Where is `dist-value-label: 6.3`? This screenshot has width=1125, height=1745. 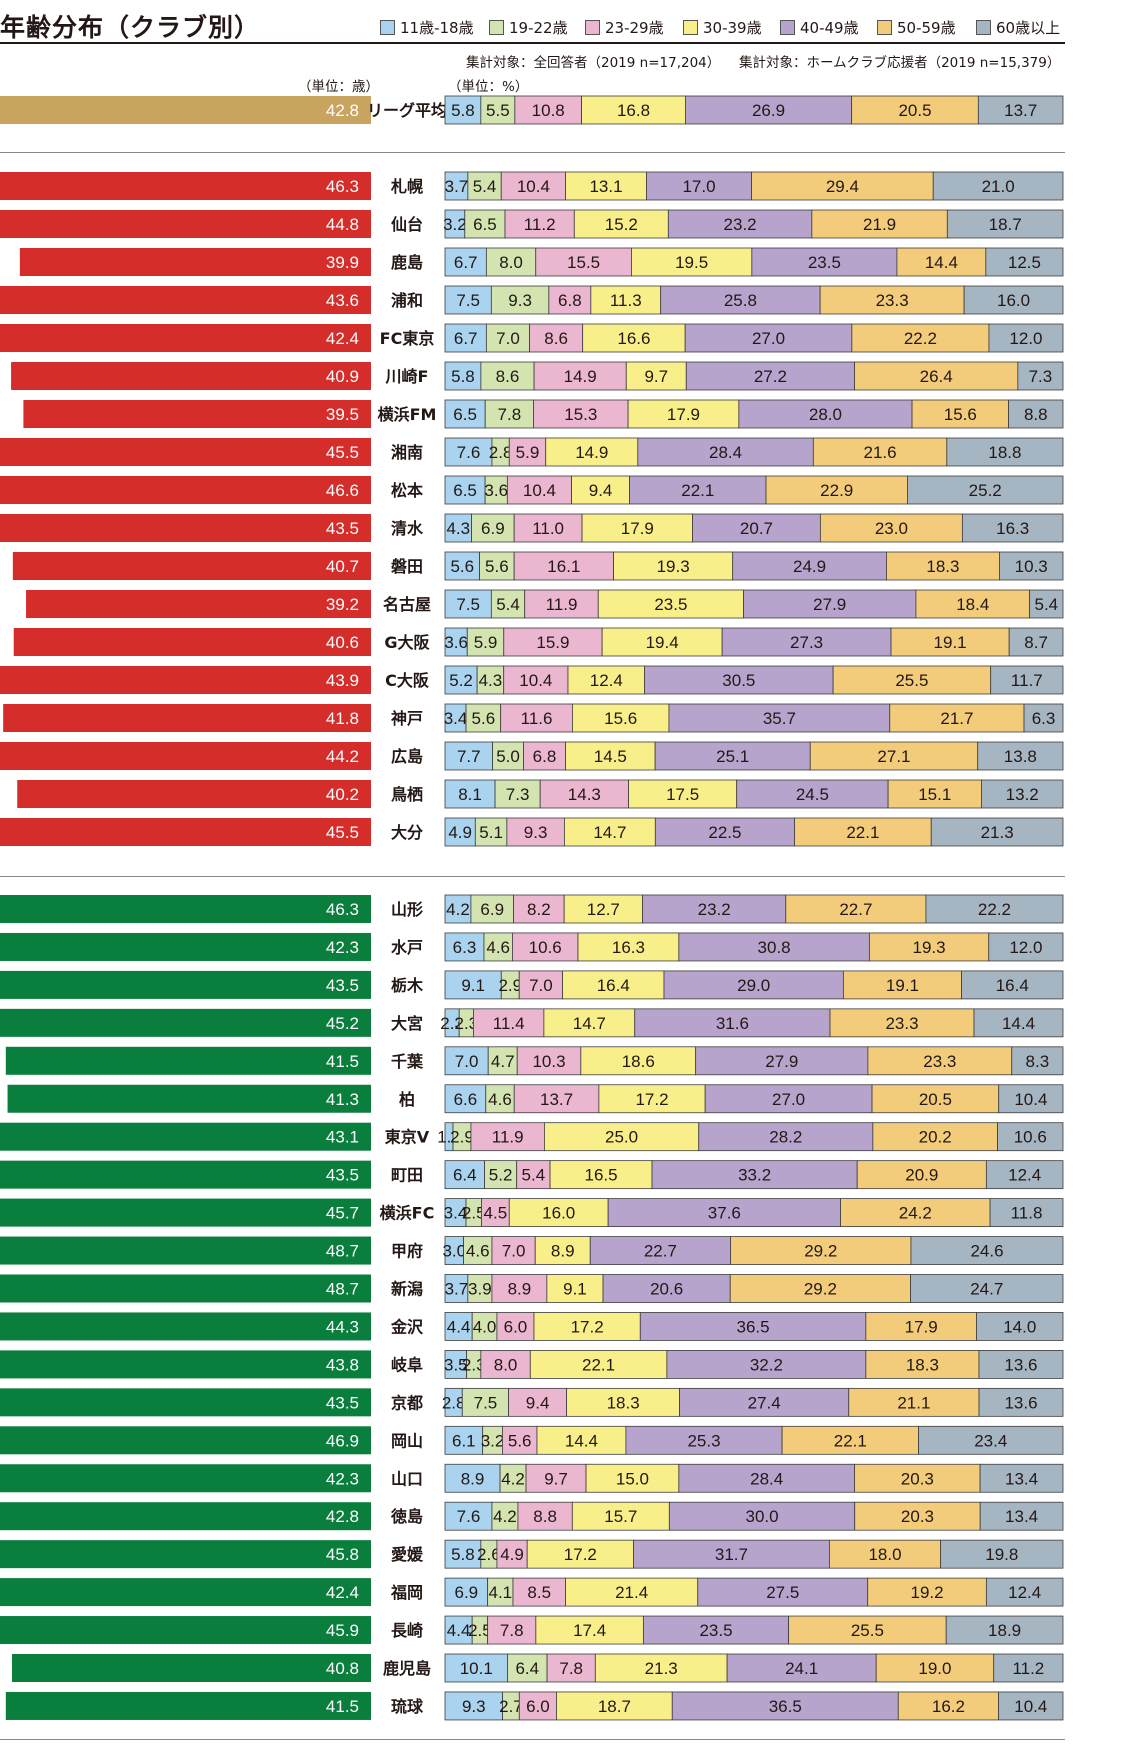
dist-value-label: 6.3 is located at coordinates (1044, 718).